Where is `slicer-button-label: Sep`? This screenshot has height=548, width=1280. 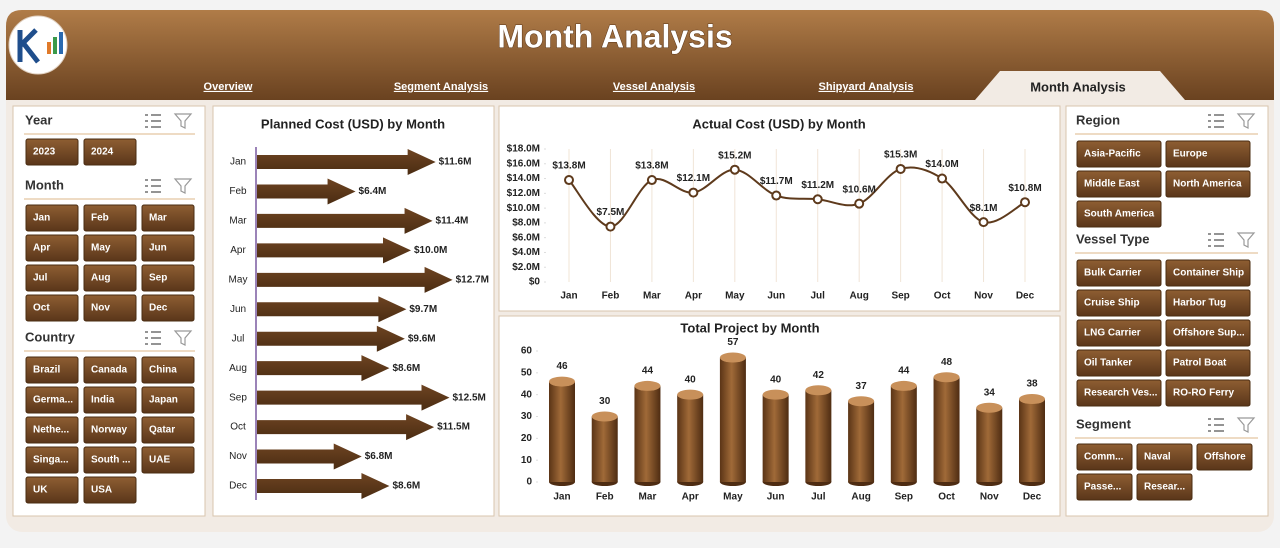
slicer-button-label: Sep is located at coordinates (158, 278).